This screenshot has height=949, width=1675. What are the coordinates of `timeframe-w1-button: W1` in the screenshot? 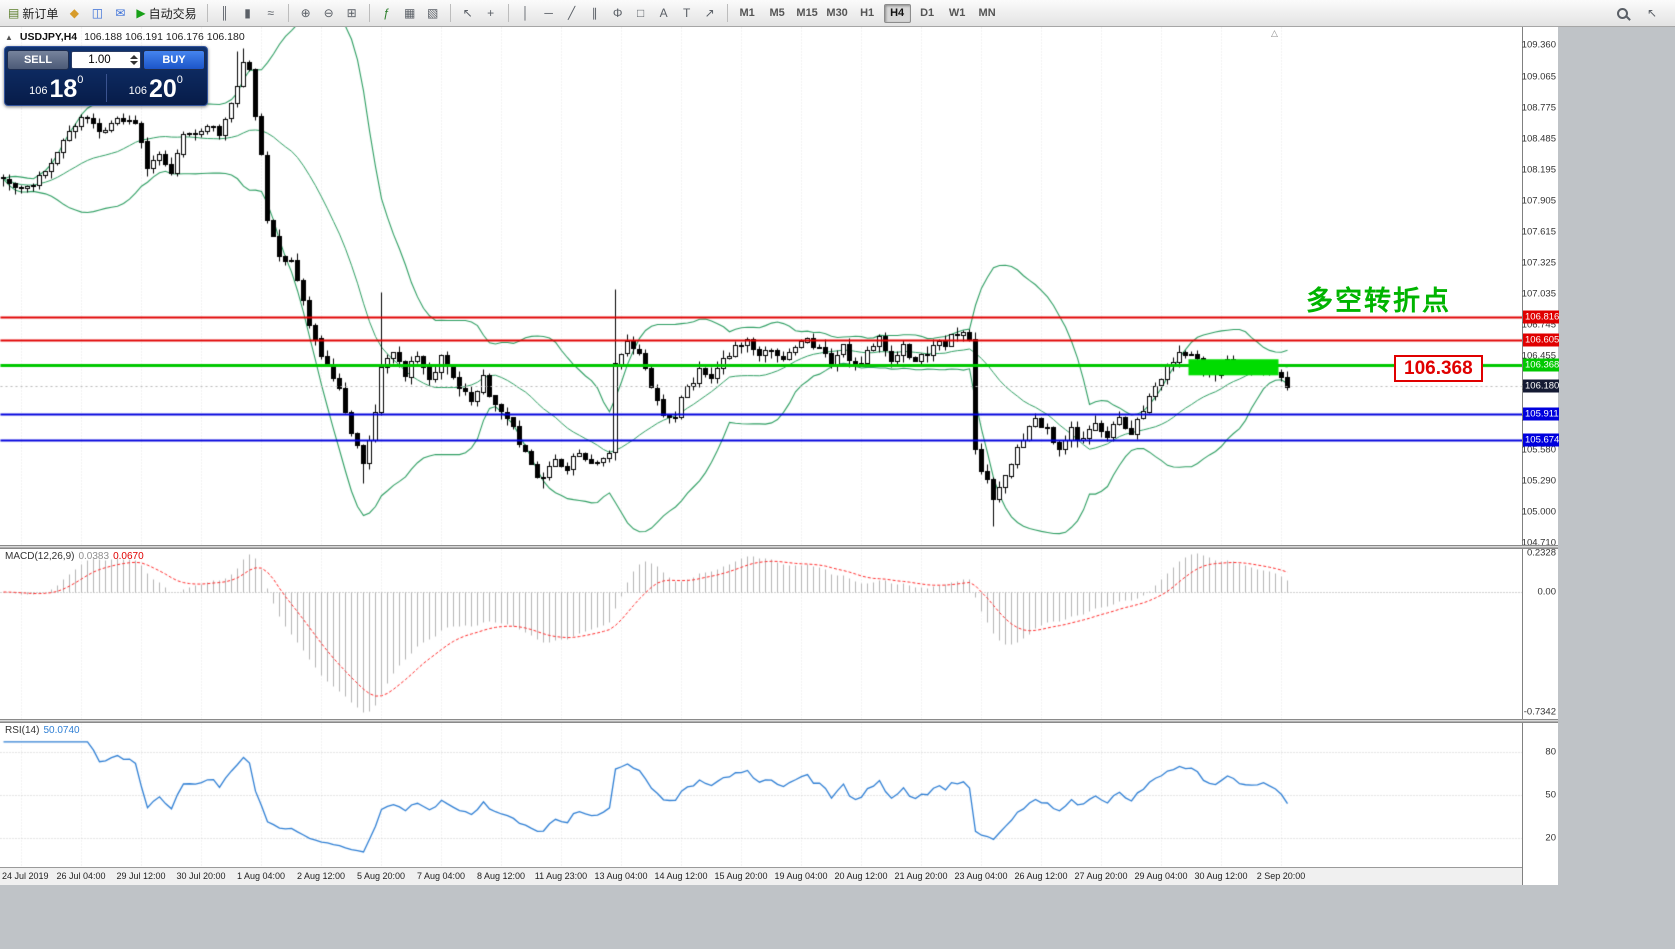 It's located at (957, 13).